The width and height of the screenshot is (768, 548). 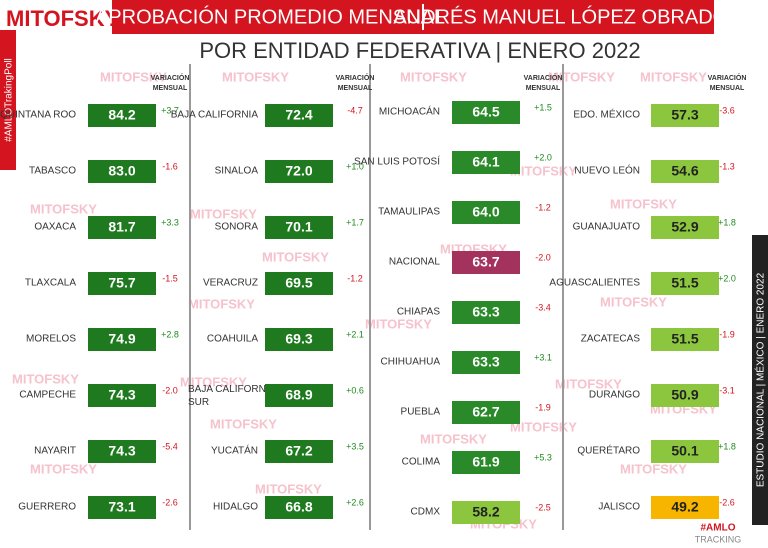 What do you see at coordinates (543, 357) in the screenshot?
I see `variation-label: +3.1` at bounding box center [543, 357].